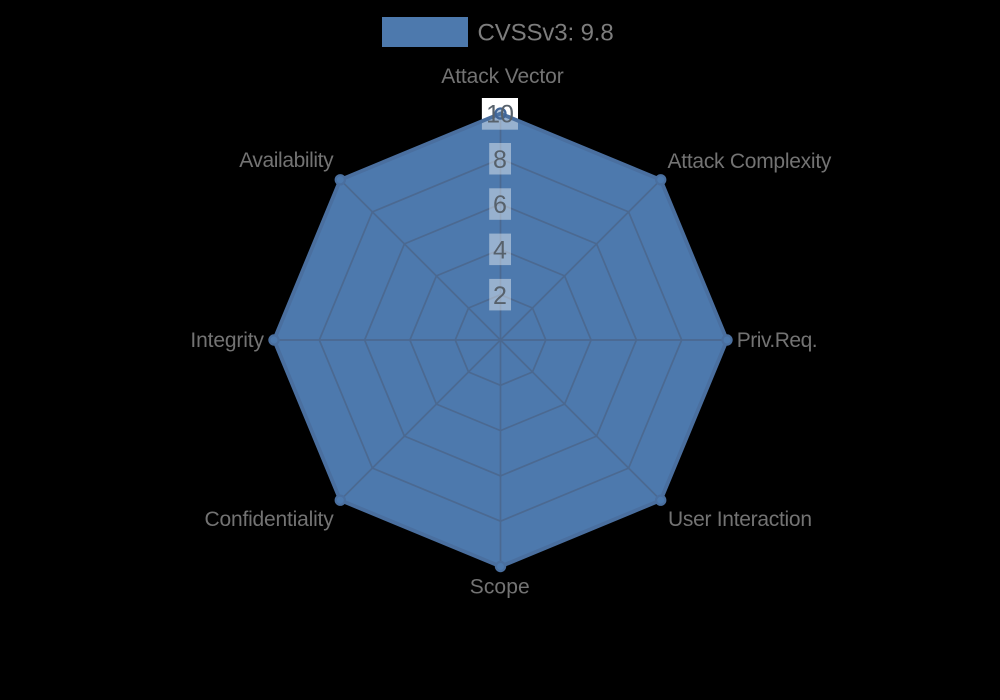 The width and height of the screenshot is (1000, 700). What do you see at coordinates (500, 587) in the screenshot?
I see `svg-text: Scope` at bounding box center [500, 587].